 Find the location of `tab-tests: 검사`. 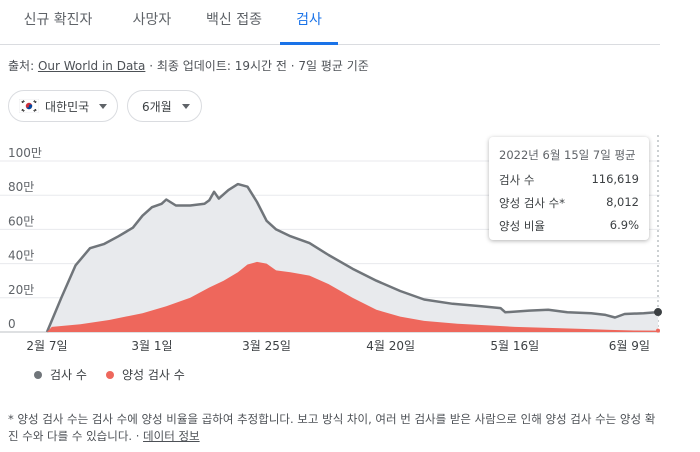

tab-tests: 검사 is located at coordinates (309, 22).